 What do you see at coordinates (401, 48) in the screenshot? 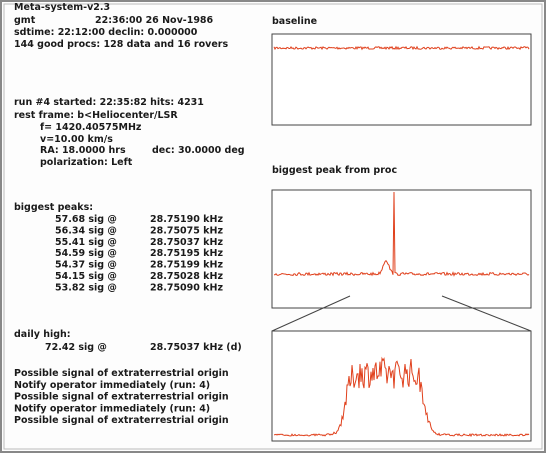
I see `baseline-trace` at bounding box center [401, 48].